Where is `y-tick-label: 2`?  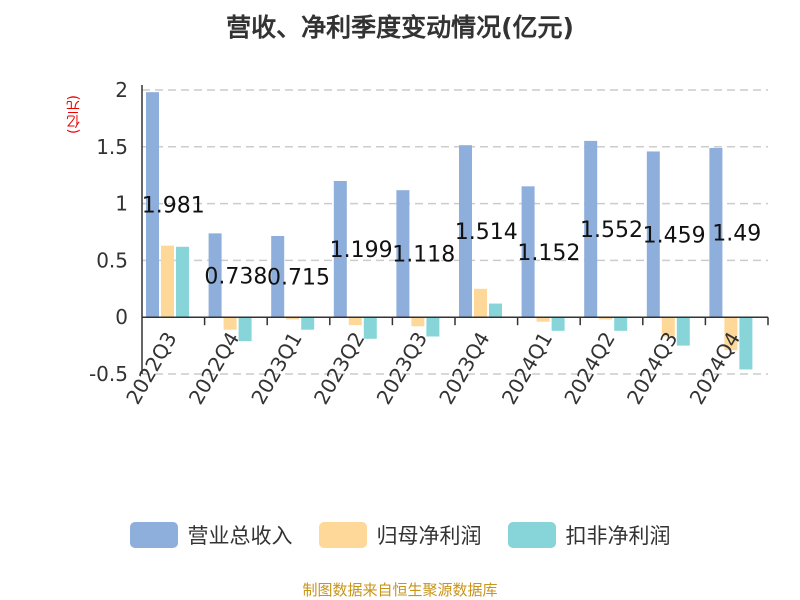 y-tick-label: 2 is located at coordinates (121, 90).